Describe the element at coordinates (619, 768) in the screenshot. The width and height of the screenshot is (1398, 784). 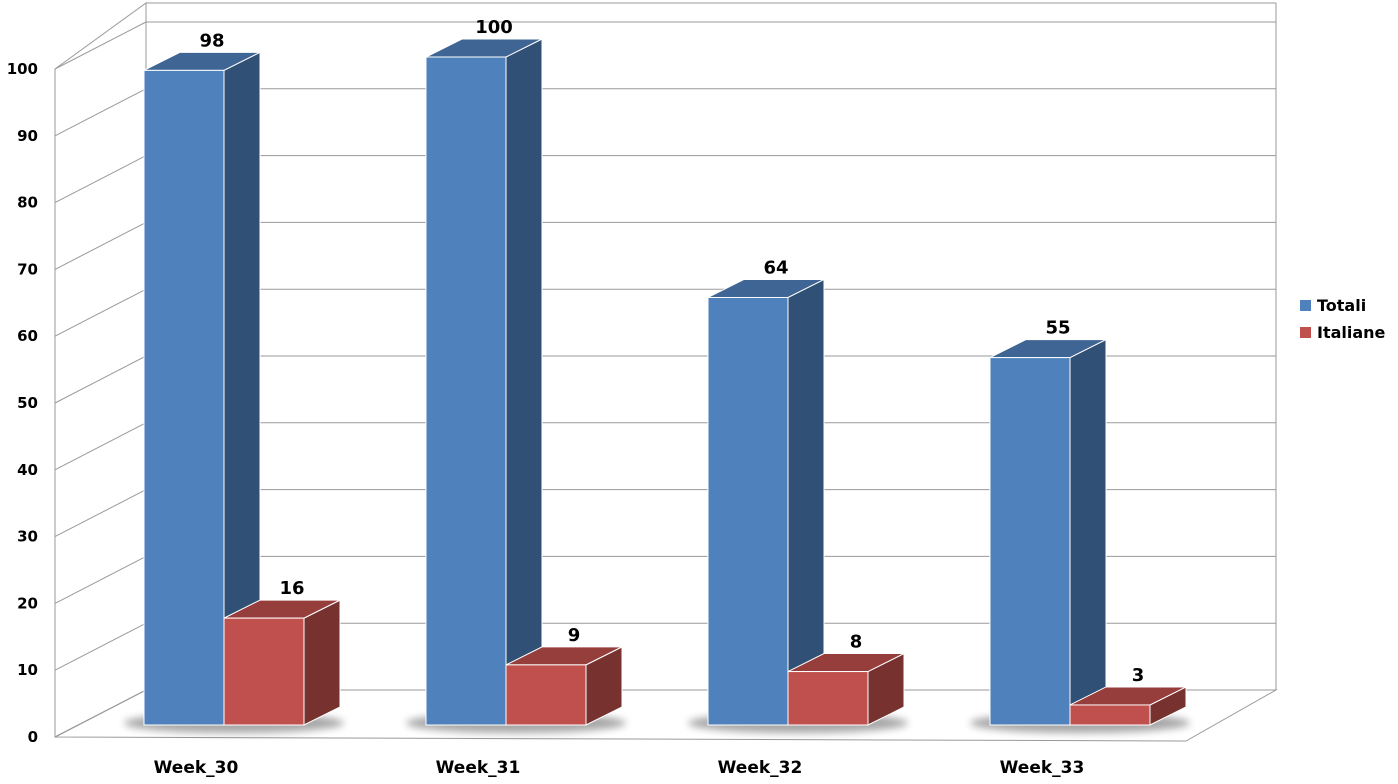
I see `x-axis-category-labels: Week_30 Week_31 Week_32 Week_33` at that location.